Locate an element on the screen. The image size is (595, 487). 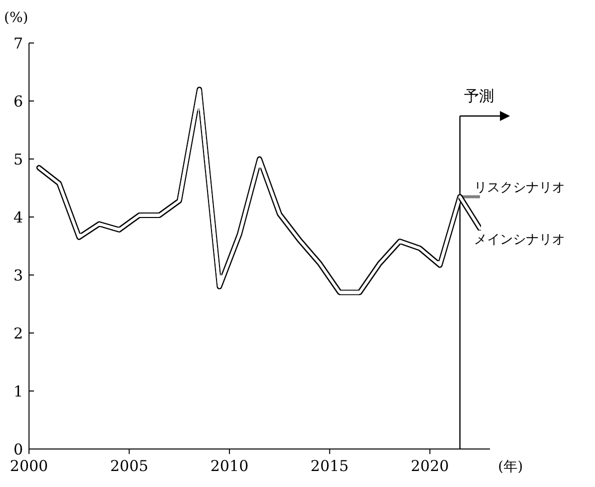
x-tick-label: 2020 is located at coordinates (429, 466).